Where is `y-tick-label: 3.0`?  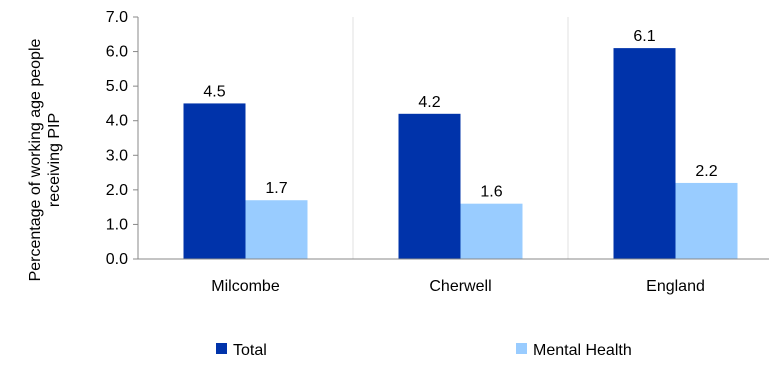 y-tick-label: 3.0 is located at coordinates (117, 155).